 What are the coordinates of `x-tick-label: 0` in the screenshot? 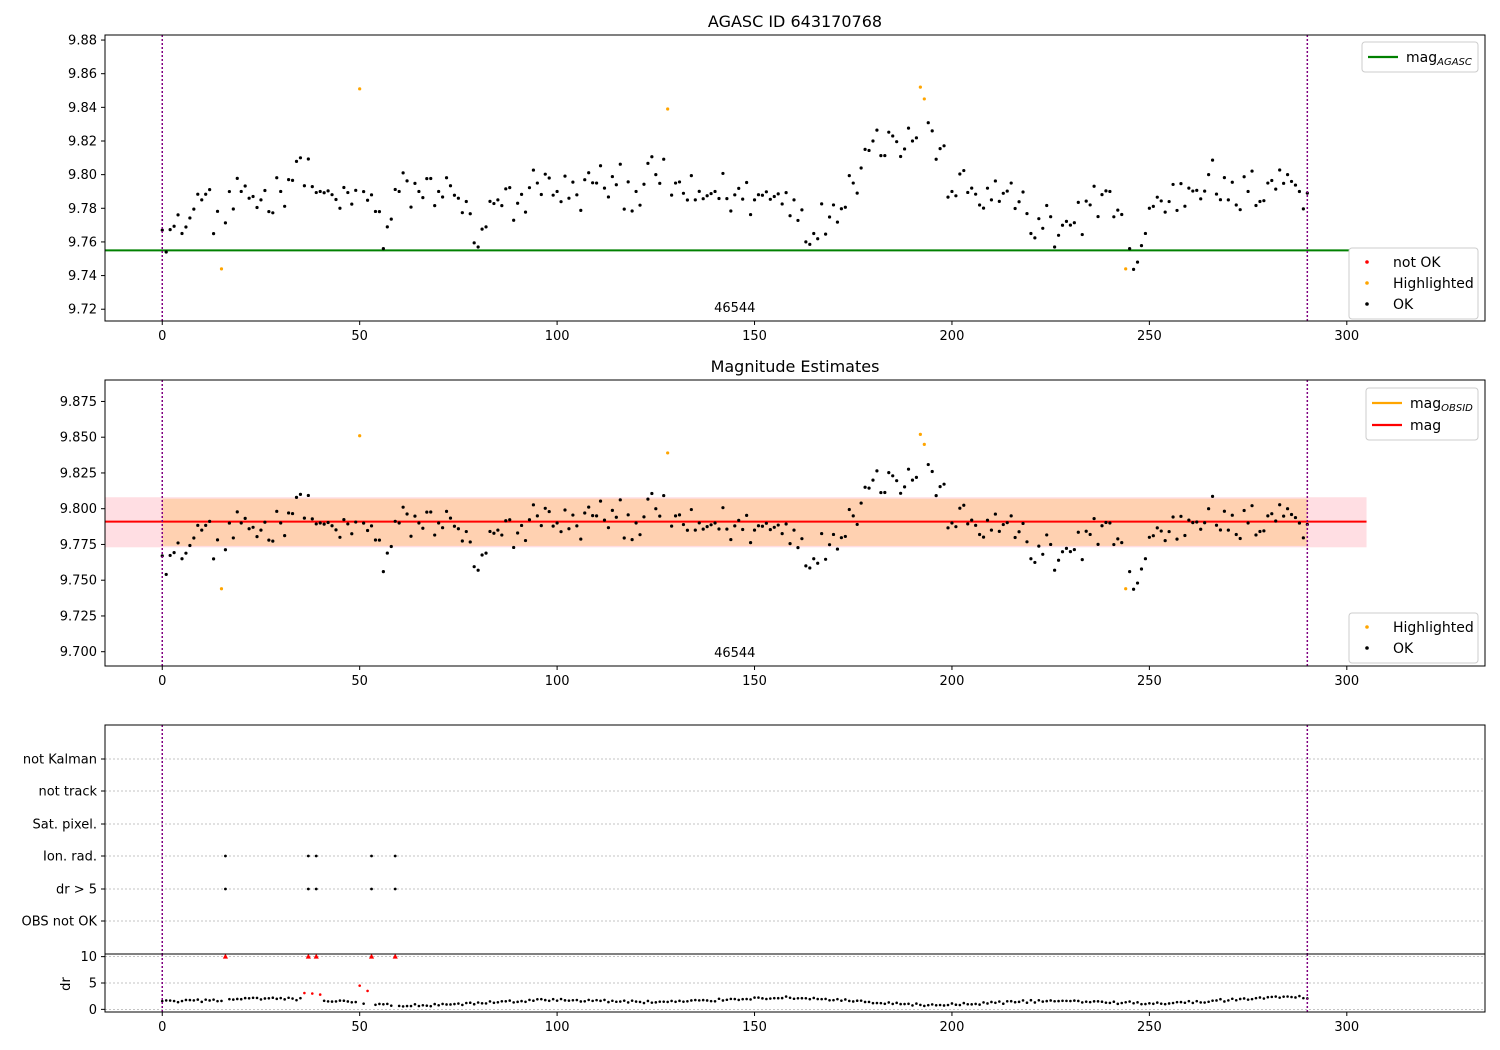 It's located at (162, 336).